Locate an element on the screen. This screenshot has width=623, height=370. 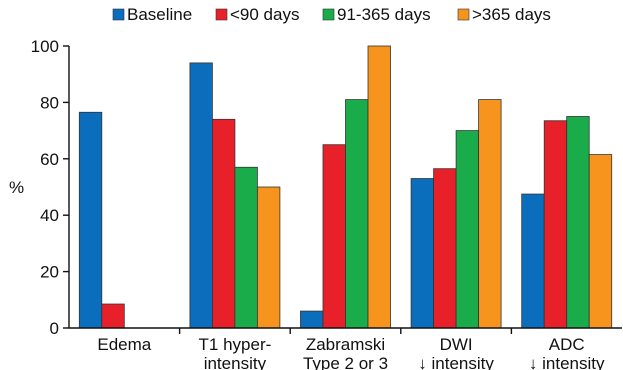
x-category-label: Zabramski is located at coordinates (345, 344).